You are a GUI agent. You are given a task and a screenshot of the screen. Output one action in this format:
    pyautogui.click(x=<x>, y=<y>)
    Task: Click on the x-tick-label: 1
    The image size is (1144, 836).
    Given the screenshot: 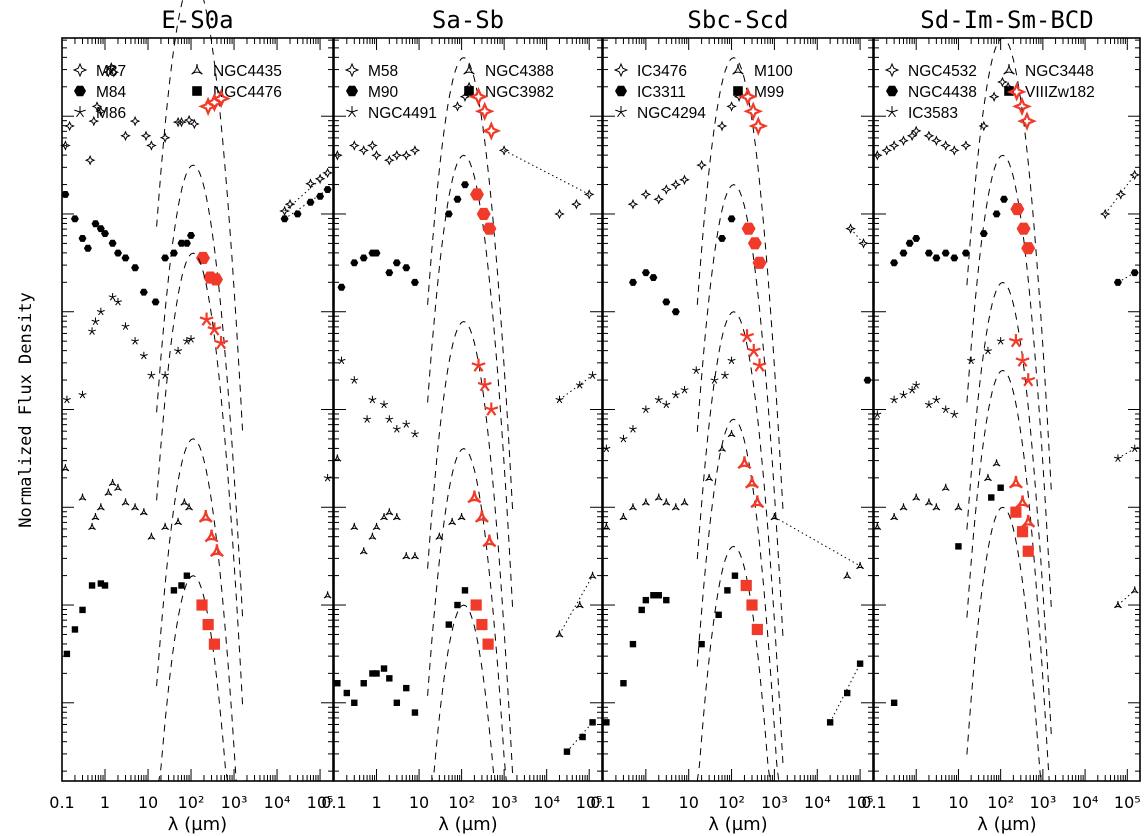 What is the action you would take?
    pyautogui.click(x=376, y=802)
    